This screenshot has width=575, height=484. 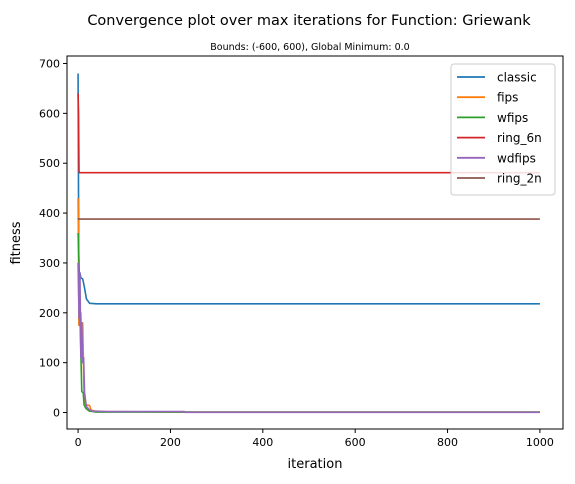 What do you see at coordinates (519, 138) in the screenshot?
I see `legend-label-ring_6n: ring_6n` at bounding box center [519, 138].